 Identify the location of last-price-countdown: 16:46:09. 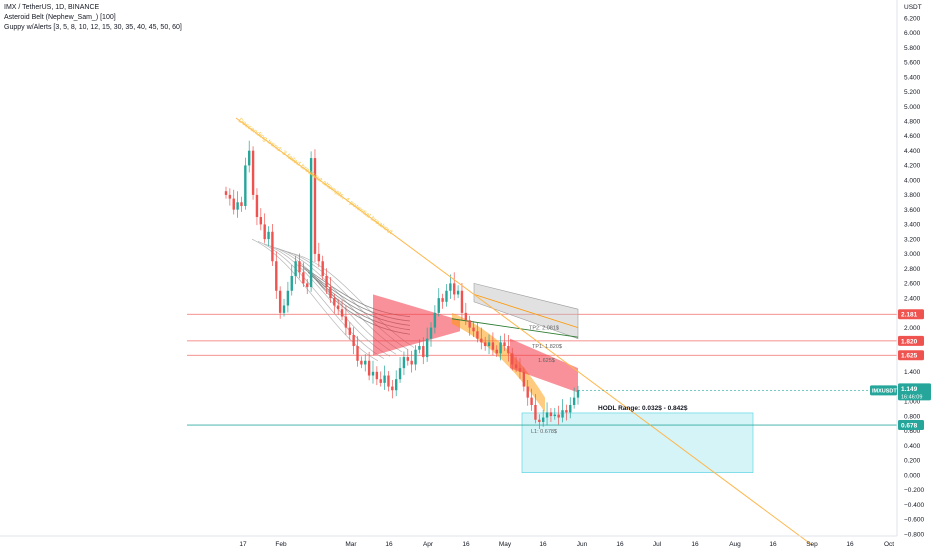
(911, 397).